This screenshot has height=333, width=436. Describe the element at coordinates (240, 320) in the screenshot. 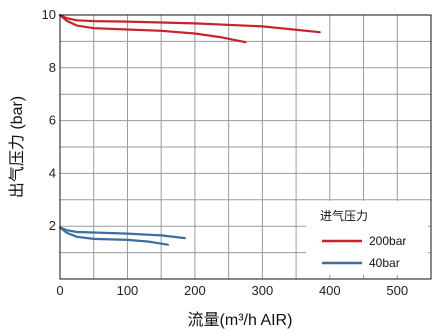

I see `x-axis-title: 流量(m³/h AIR)` at that location.